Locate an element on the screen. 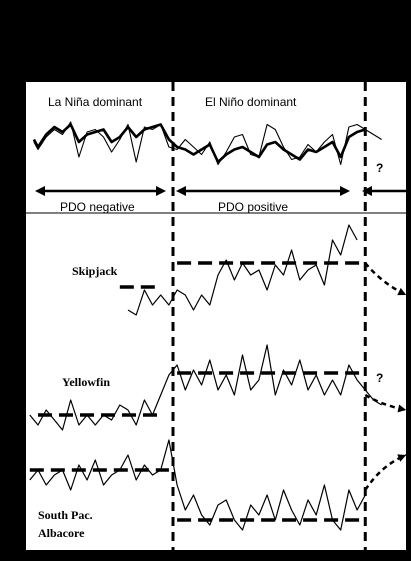 This screenshot has height=561, width=411. pdo-positive-label: PDO positive is located at coordinates (253, 207).